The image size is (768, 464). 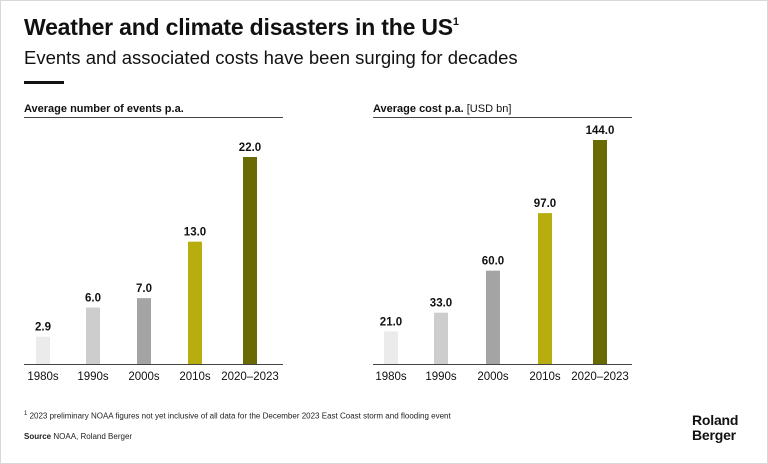 I want to click on title-footnote-marker: 1, so click(x=455, y=22).